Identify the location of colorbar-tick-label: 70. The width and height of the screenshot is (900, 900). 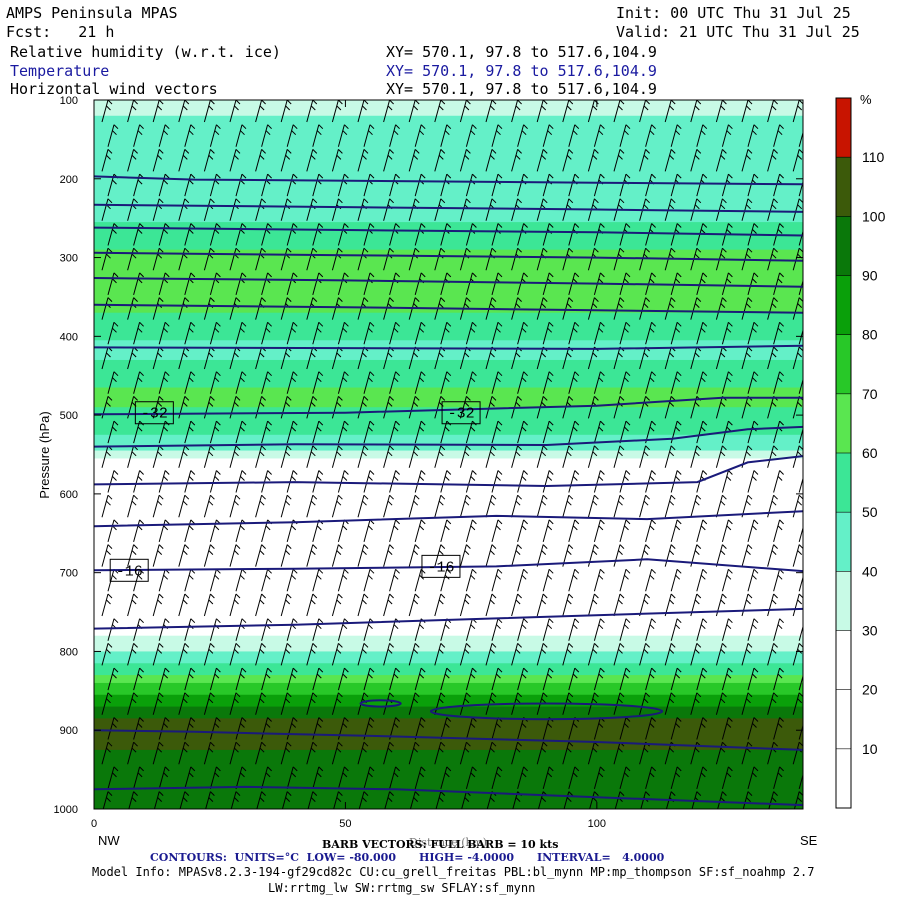
(870, 394).